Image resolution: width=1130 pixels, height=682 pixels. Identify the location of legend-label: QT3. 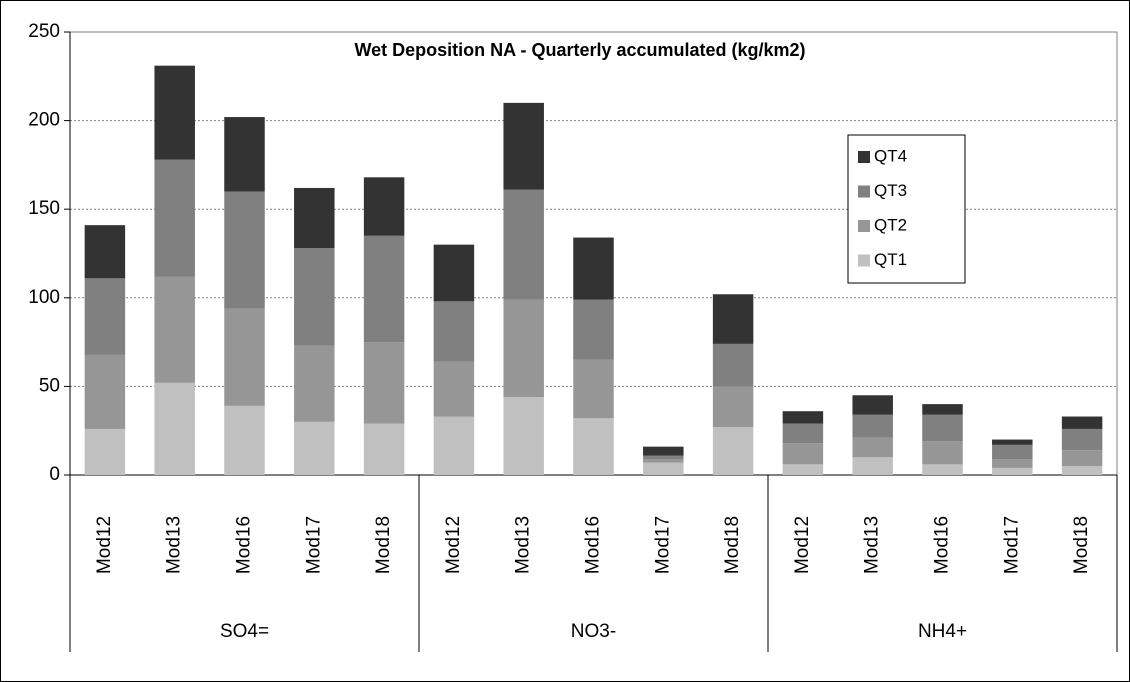
(890, 190).